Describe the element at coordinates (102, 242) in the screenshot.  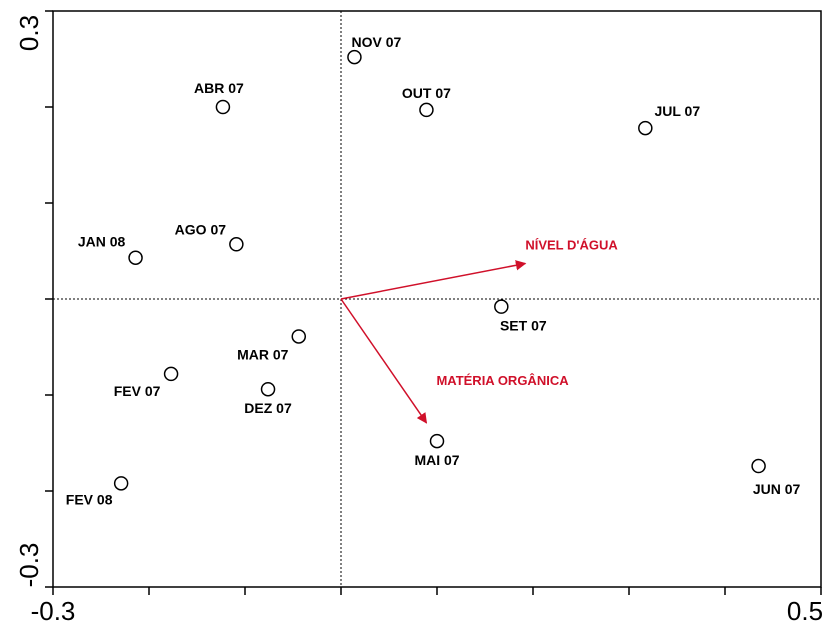
I see `sample-point-label: JAN 08` at that location.